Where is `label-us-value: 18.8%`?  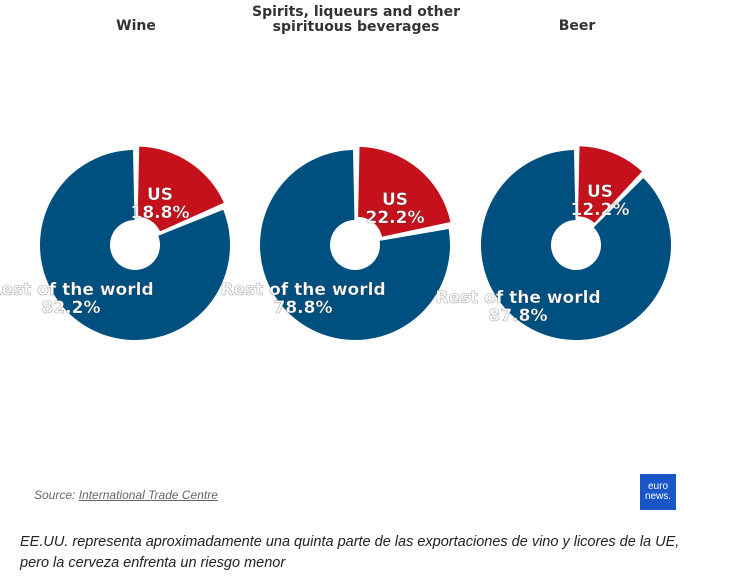 label-us-value: 18.8% is located at coordinates (160, 213).